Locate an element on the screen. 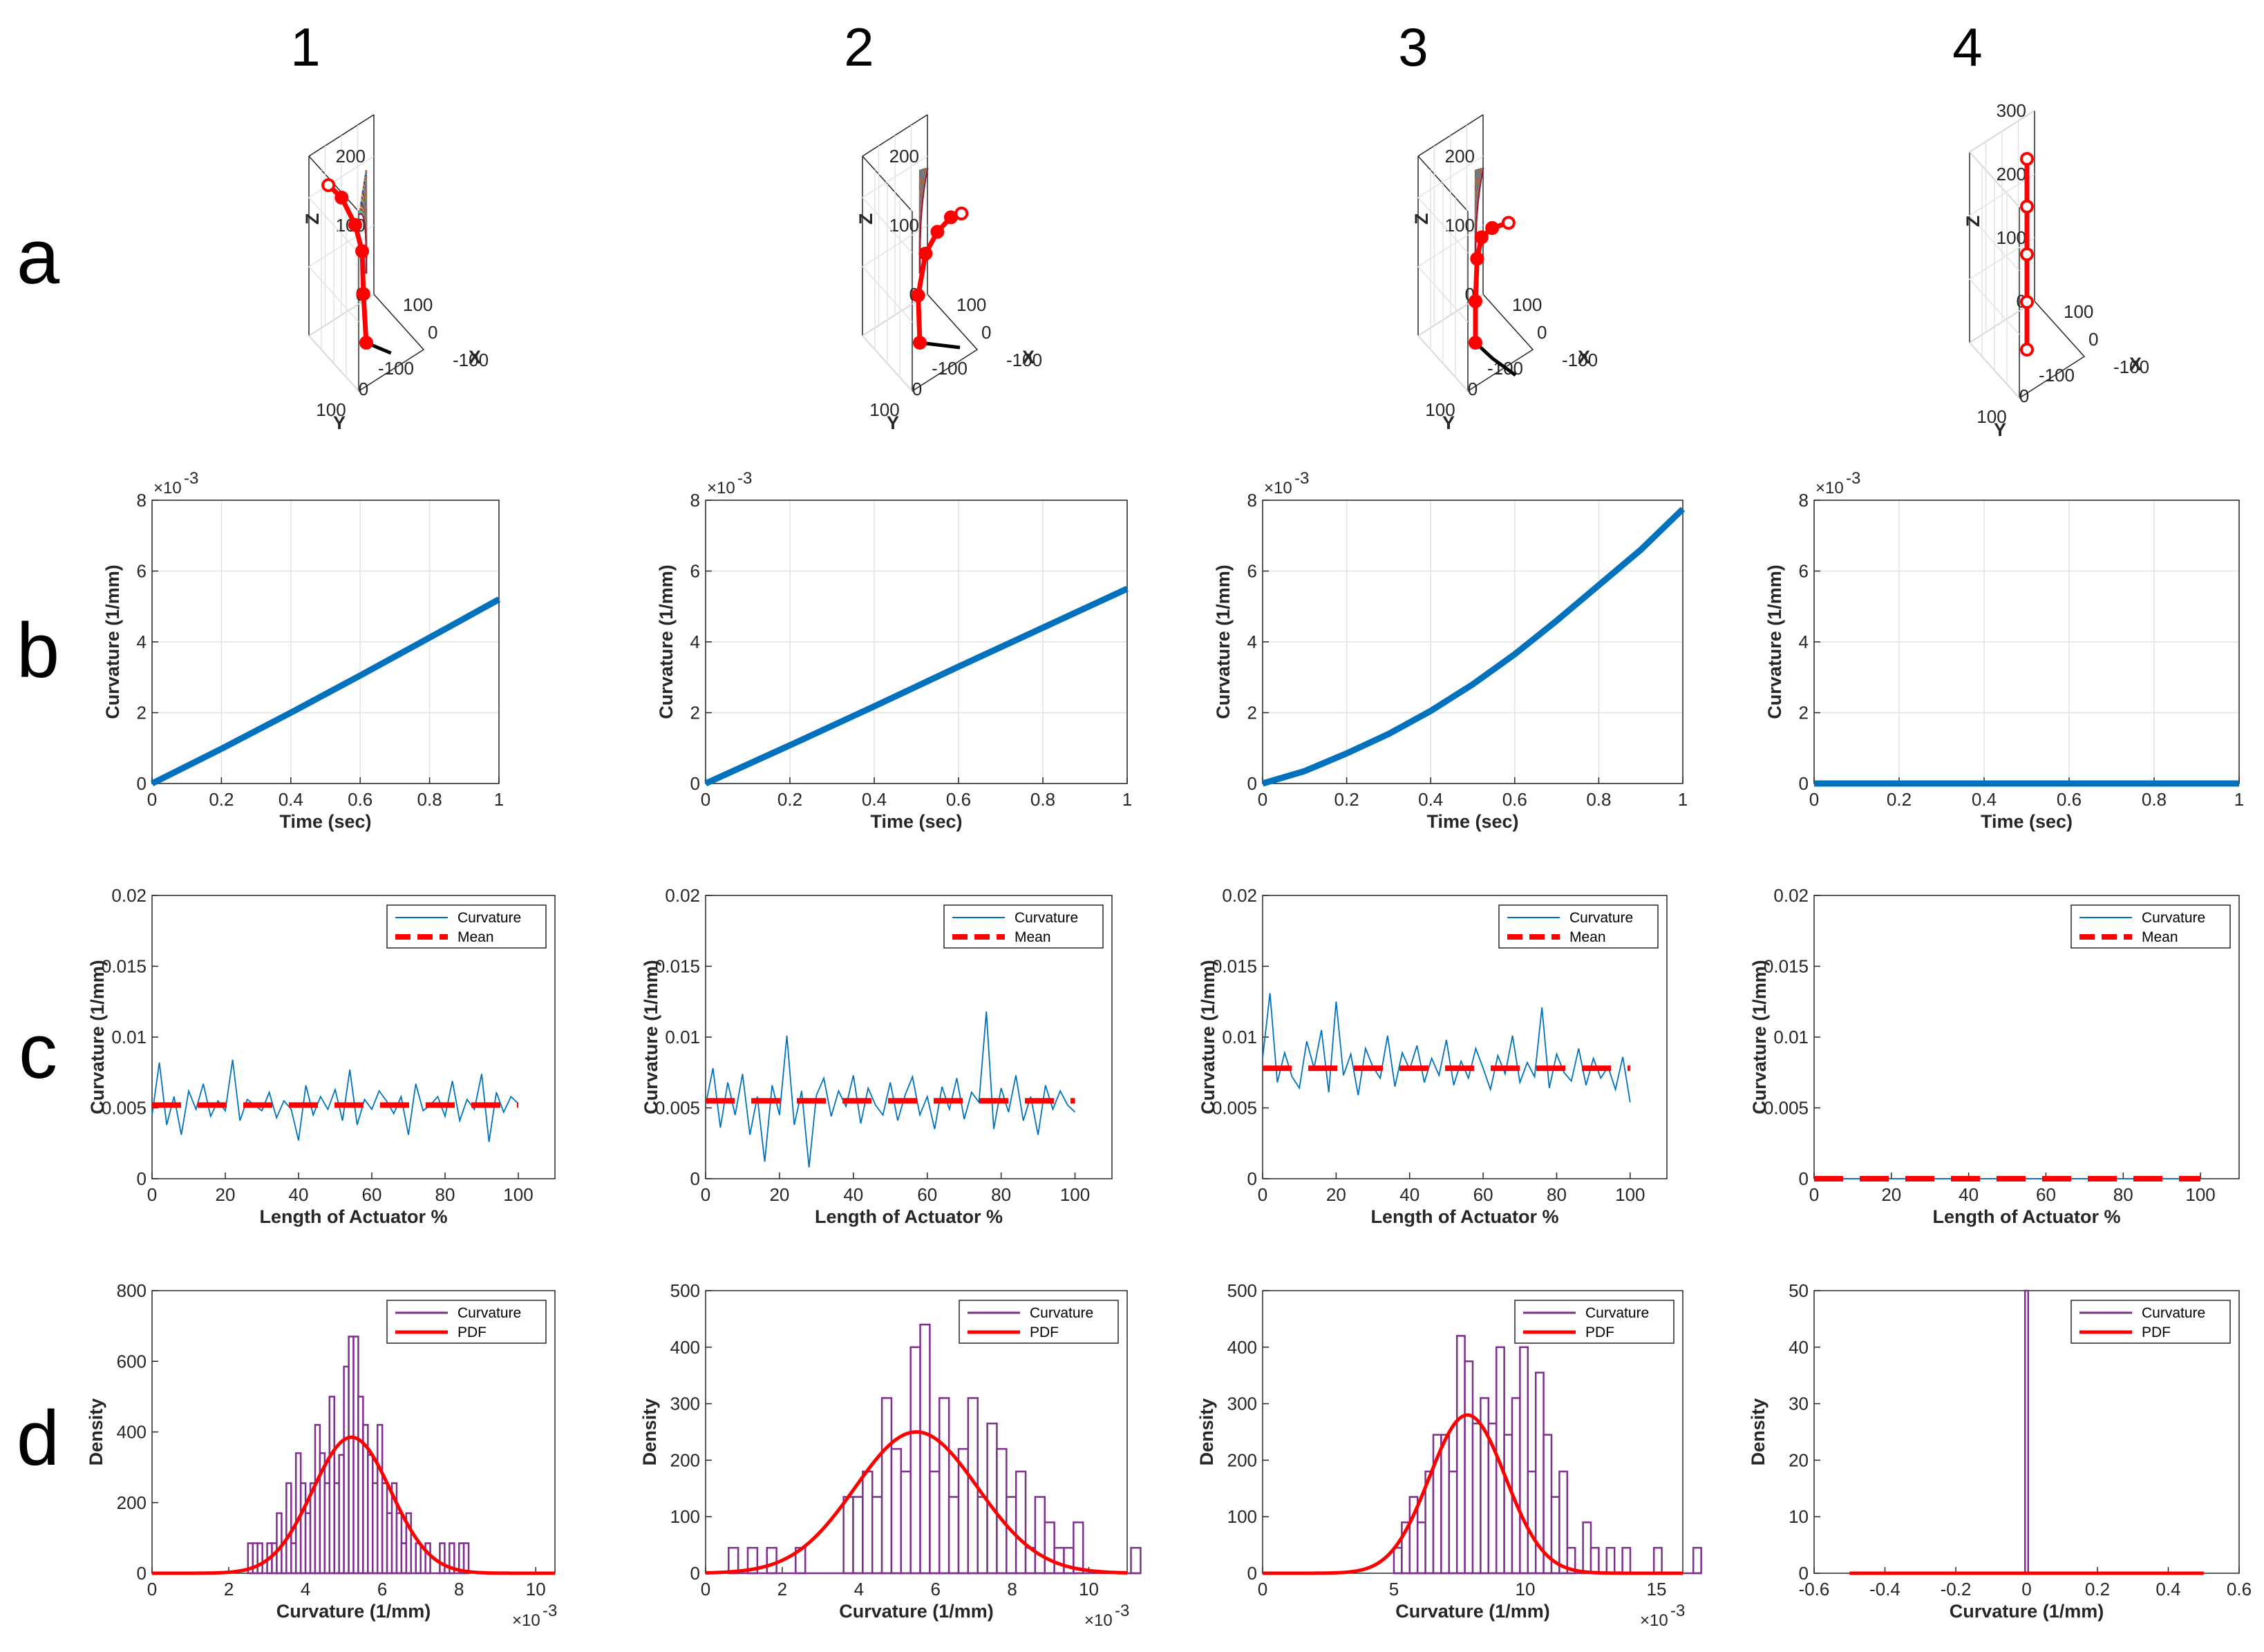 The width and height of the screenshot is (2264, 1652). x-tick-label: 40 is located at coordinates (1409, 1194).